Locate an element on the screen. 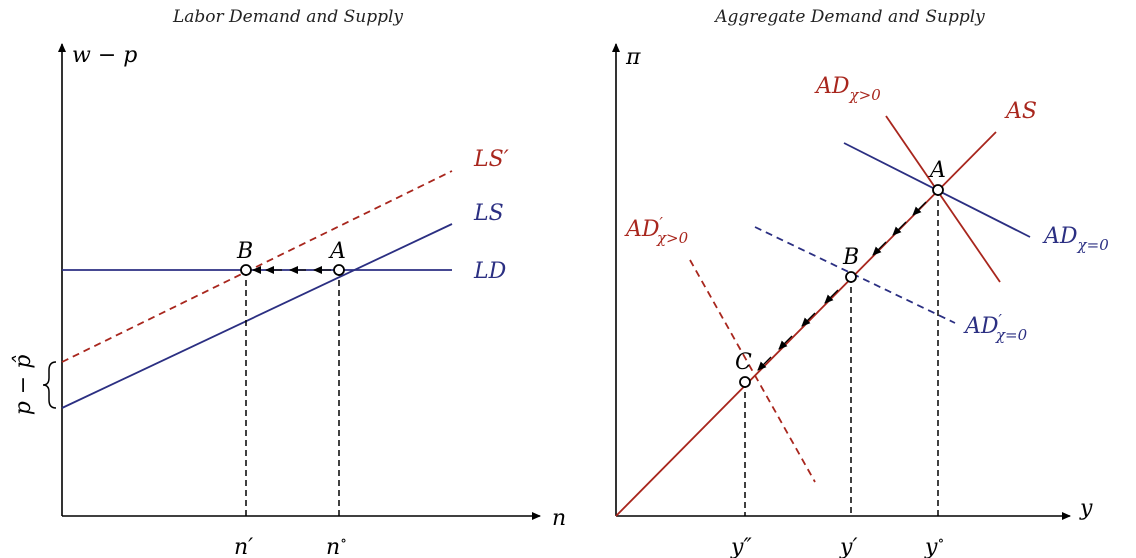 The height and width of the screenshot is (558, 1136). as-label: AS is located at coordinates (1020, 111).